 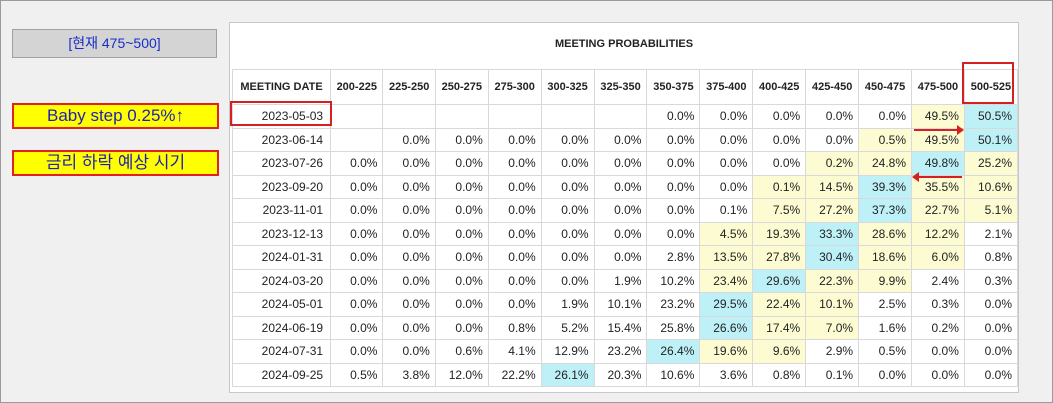 What do you see at coordinates (779, 87) in the screenshot?
I see `column-header-400-425: 400-425` at bounding box center [779, 87].